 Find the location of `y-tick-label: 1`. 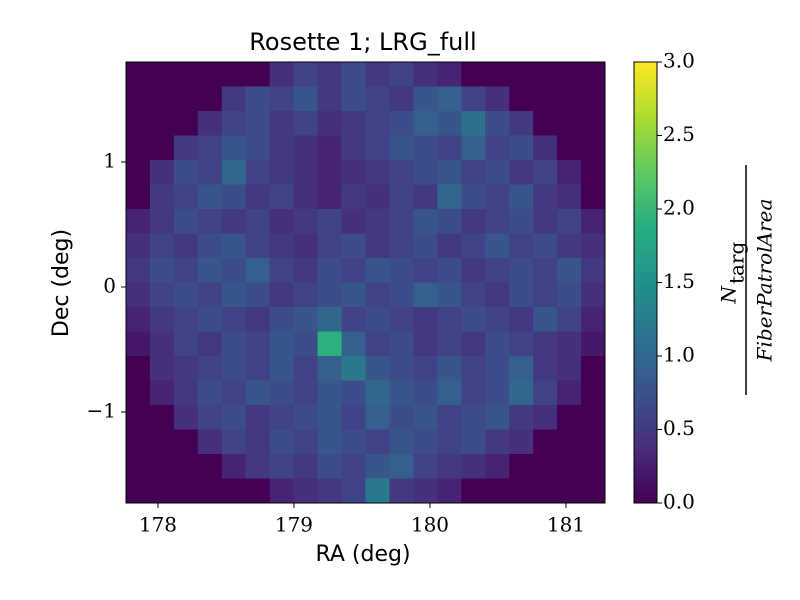

y-tick-label: 1 is located at coordinates (109, 161).